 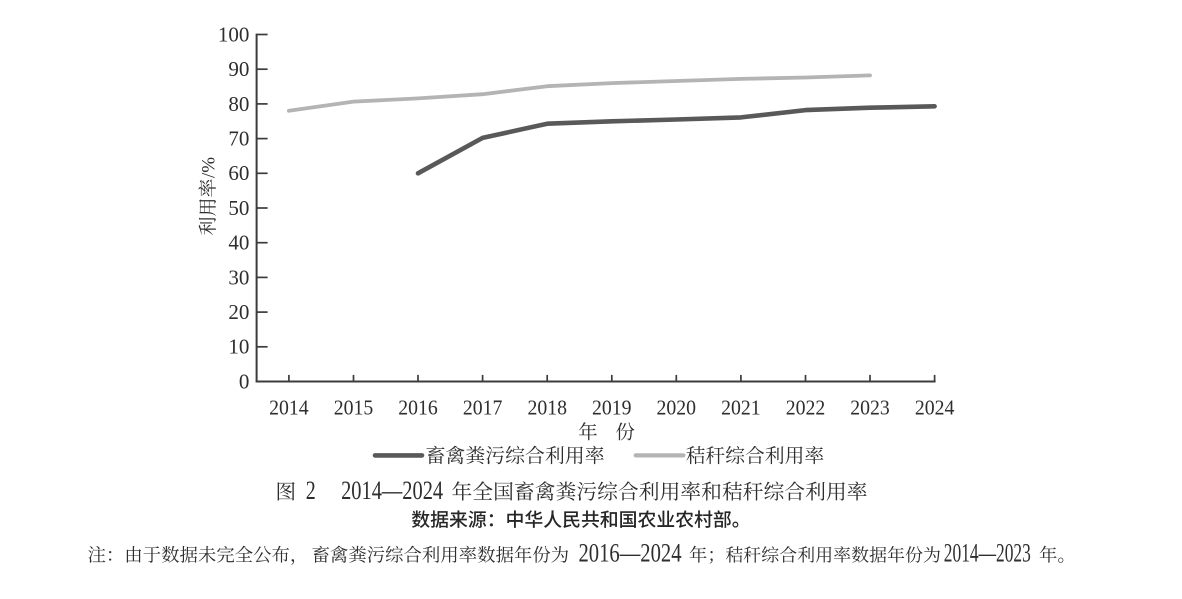 What do you see at coordinates (741, 407) in the screenshot?
I see `svg-text: 2021` at bounding box center [741, 407].